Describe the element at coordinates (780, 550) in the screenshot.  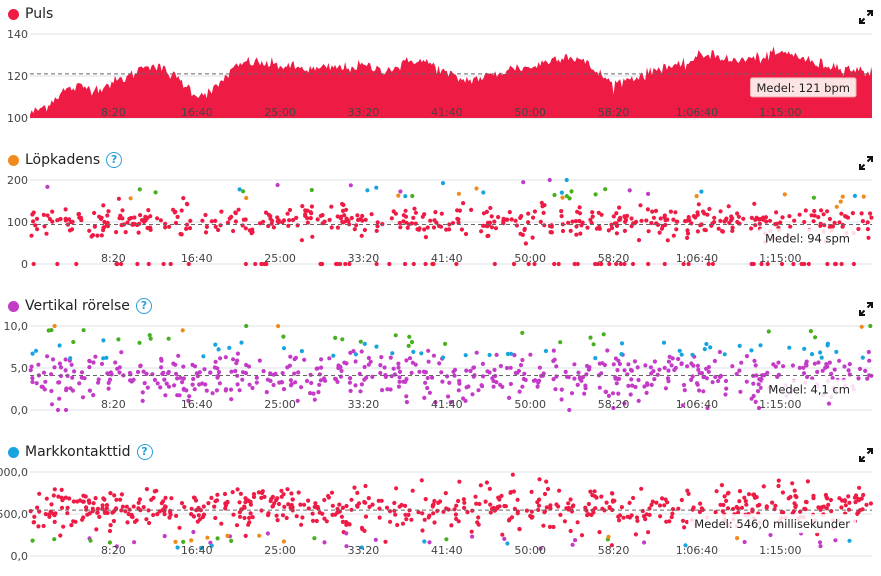
I see `x-tick-label: 1:15:00` at that location.